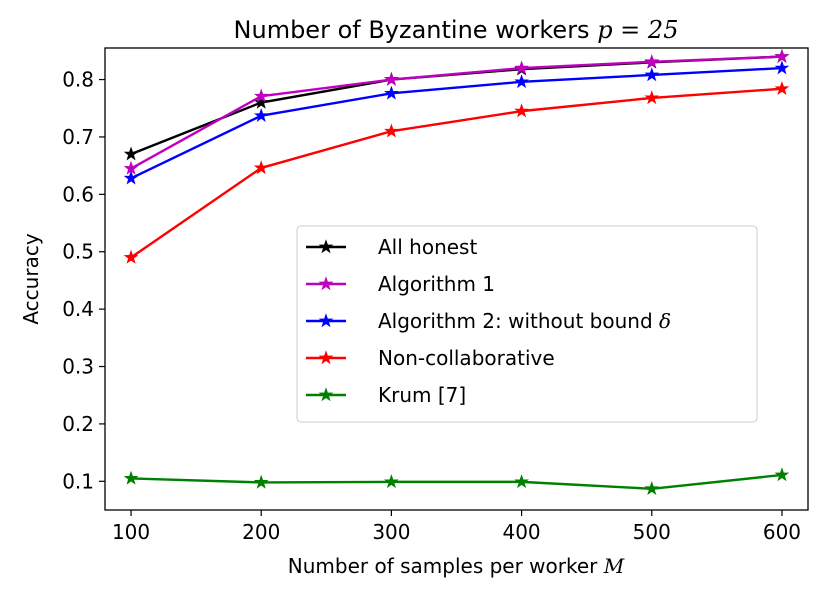 This screenshot has width=830, height=599. What do you see at coordinates (456, 566) in the screenshot?
I see `x-axis-label: Number of samples per worker M` at bounding box center [456, 566].